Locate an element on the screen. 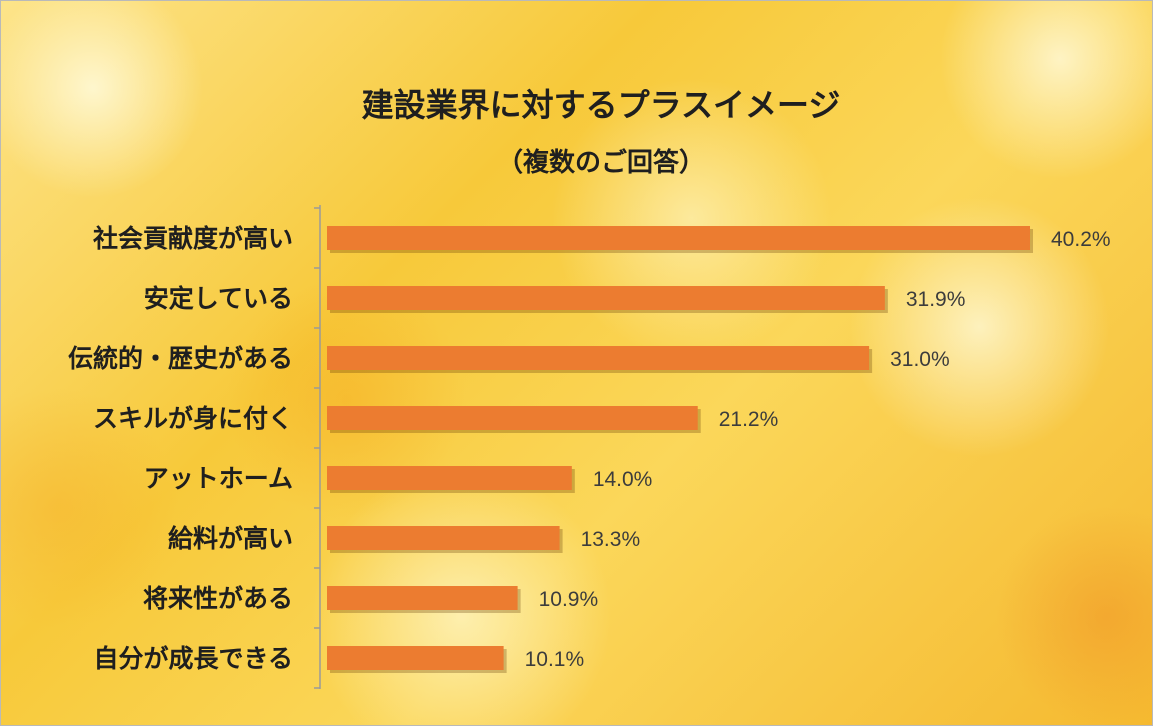 The width and height of the screenshot is (1153, 726). value-label: 21.2% is located at coordinates (749, 419).